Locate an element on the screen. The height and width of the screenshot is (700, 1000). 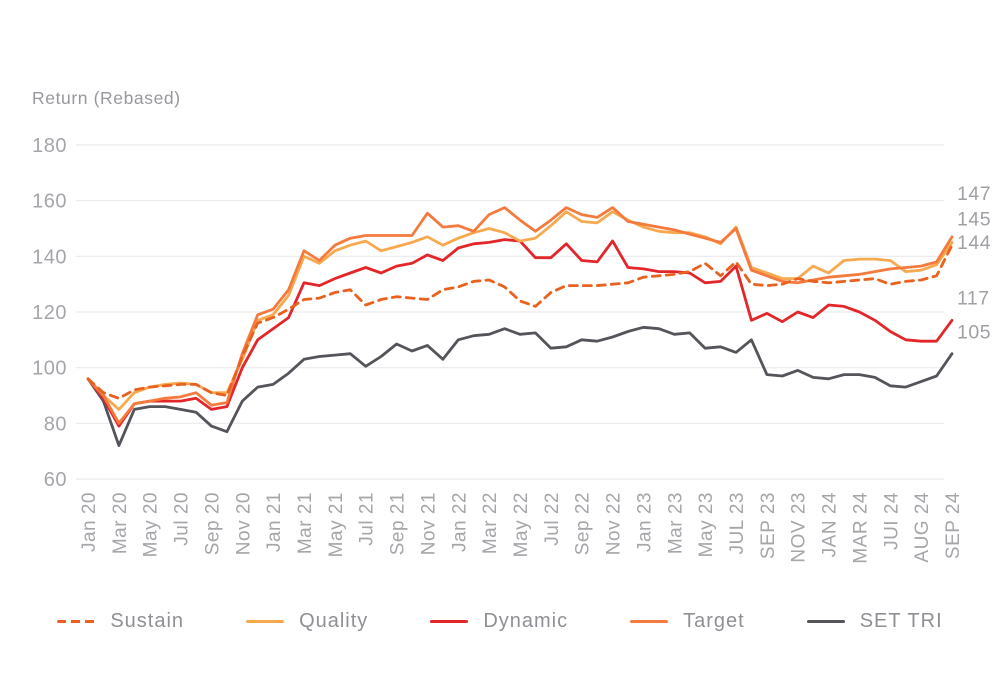
x-tick-label: Jan 20 is located at coordinates (89, 522).